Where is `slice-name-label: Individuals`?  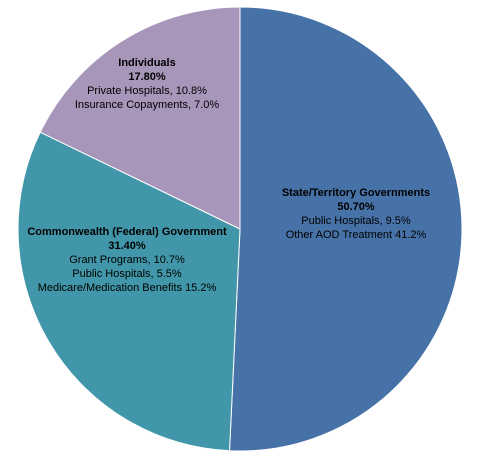 slice-name-label: Individuals is located at coordinates (146, 63).